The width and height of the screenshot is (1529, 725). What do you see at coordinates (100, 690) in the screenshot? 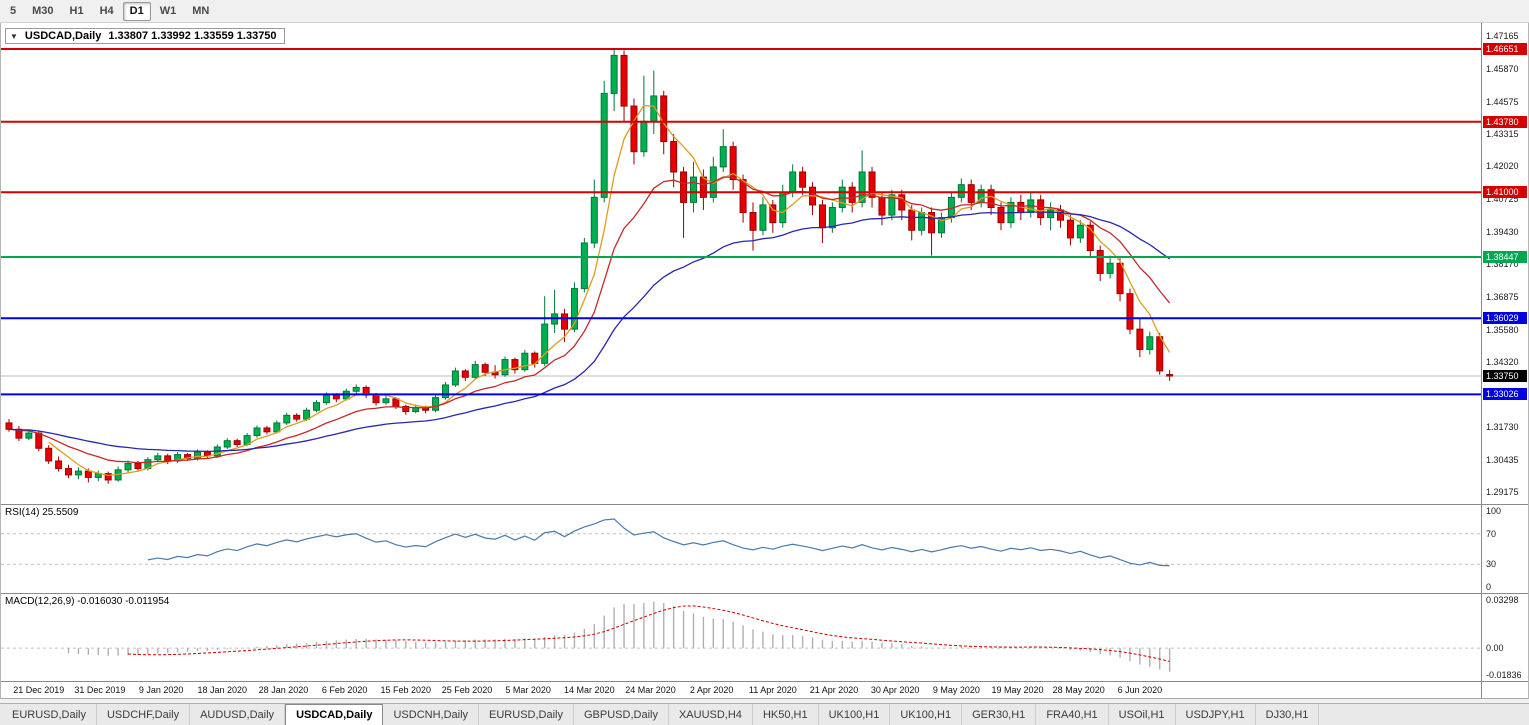
I see `date-label: 31 Dec 2019` at bounding box center [100, 690].